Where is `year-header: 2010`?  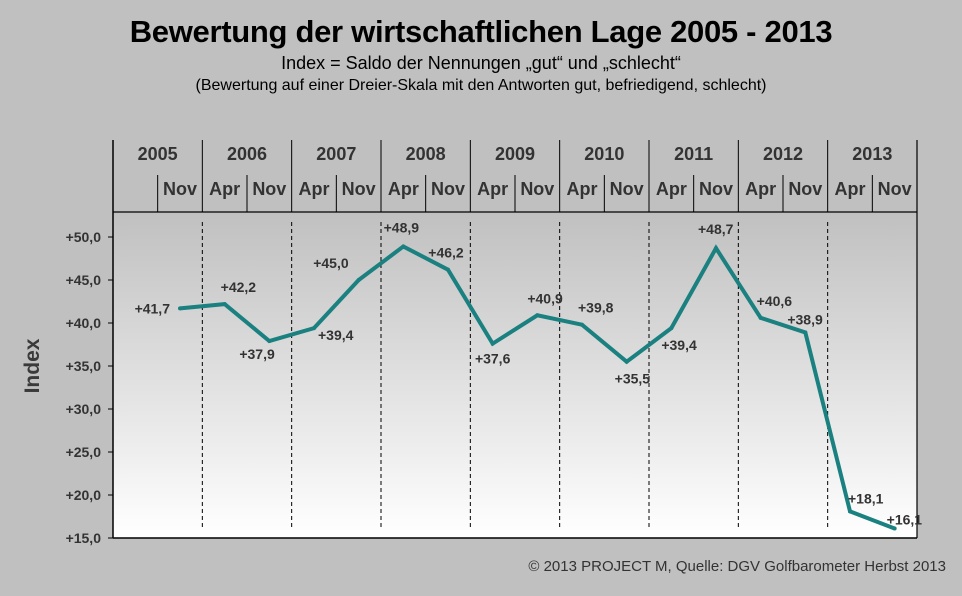
year-header: 2010 is located at coordinates (604, 154).